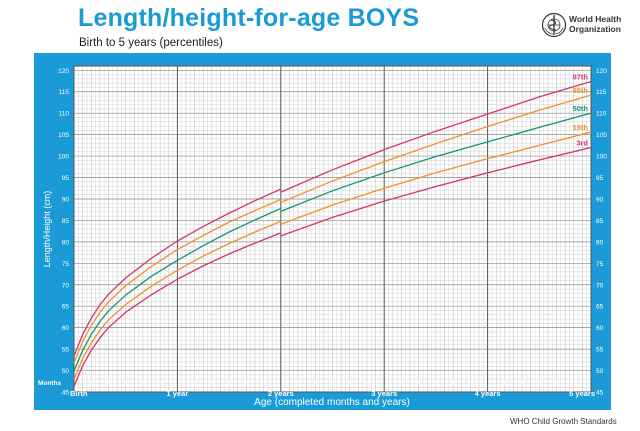  What do you see at coordinates (63, 232) in the screenshot?
I see `y-tick-labels-left: 45 50 55 60 65 70 75 80 85 90 95 100 105 110 115 120` at bounding box center [63, 232].